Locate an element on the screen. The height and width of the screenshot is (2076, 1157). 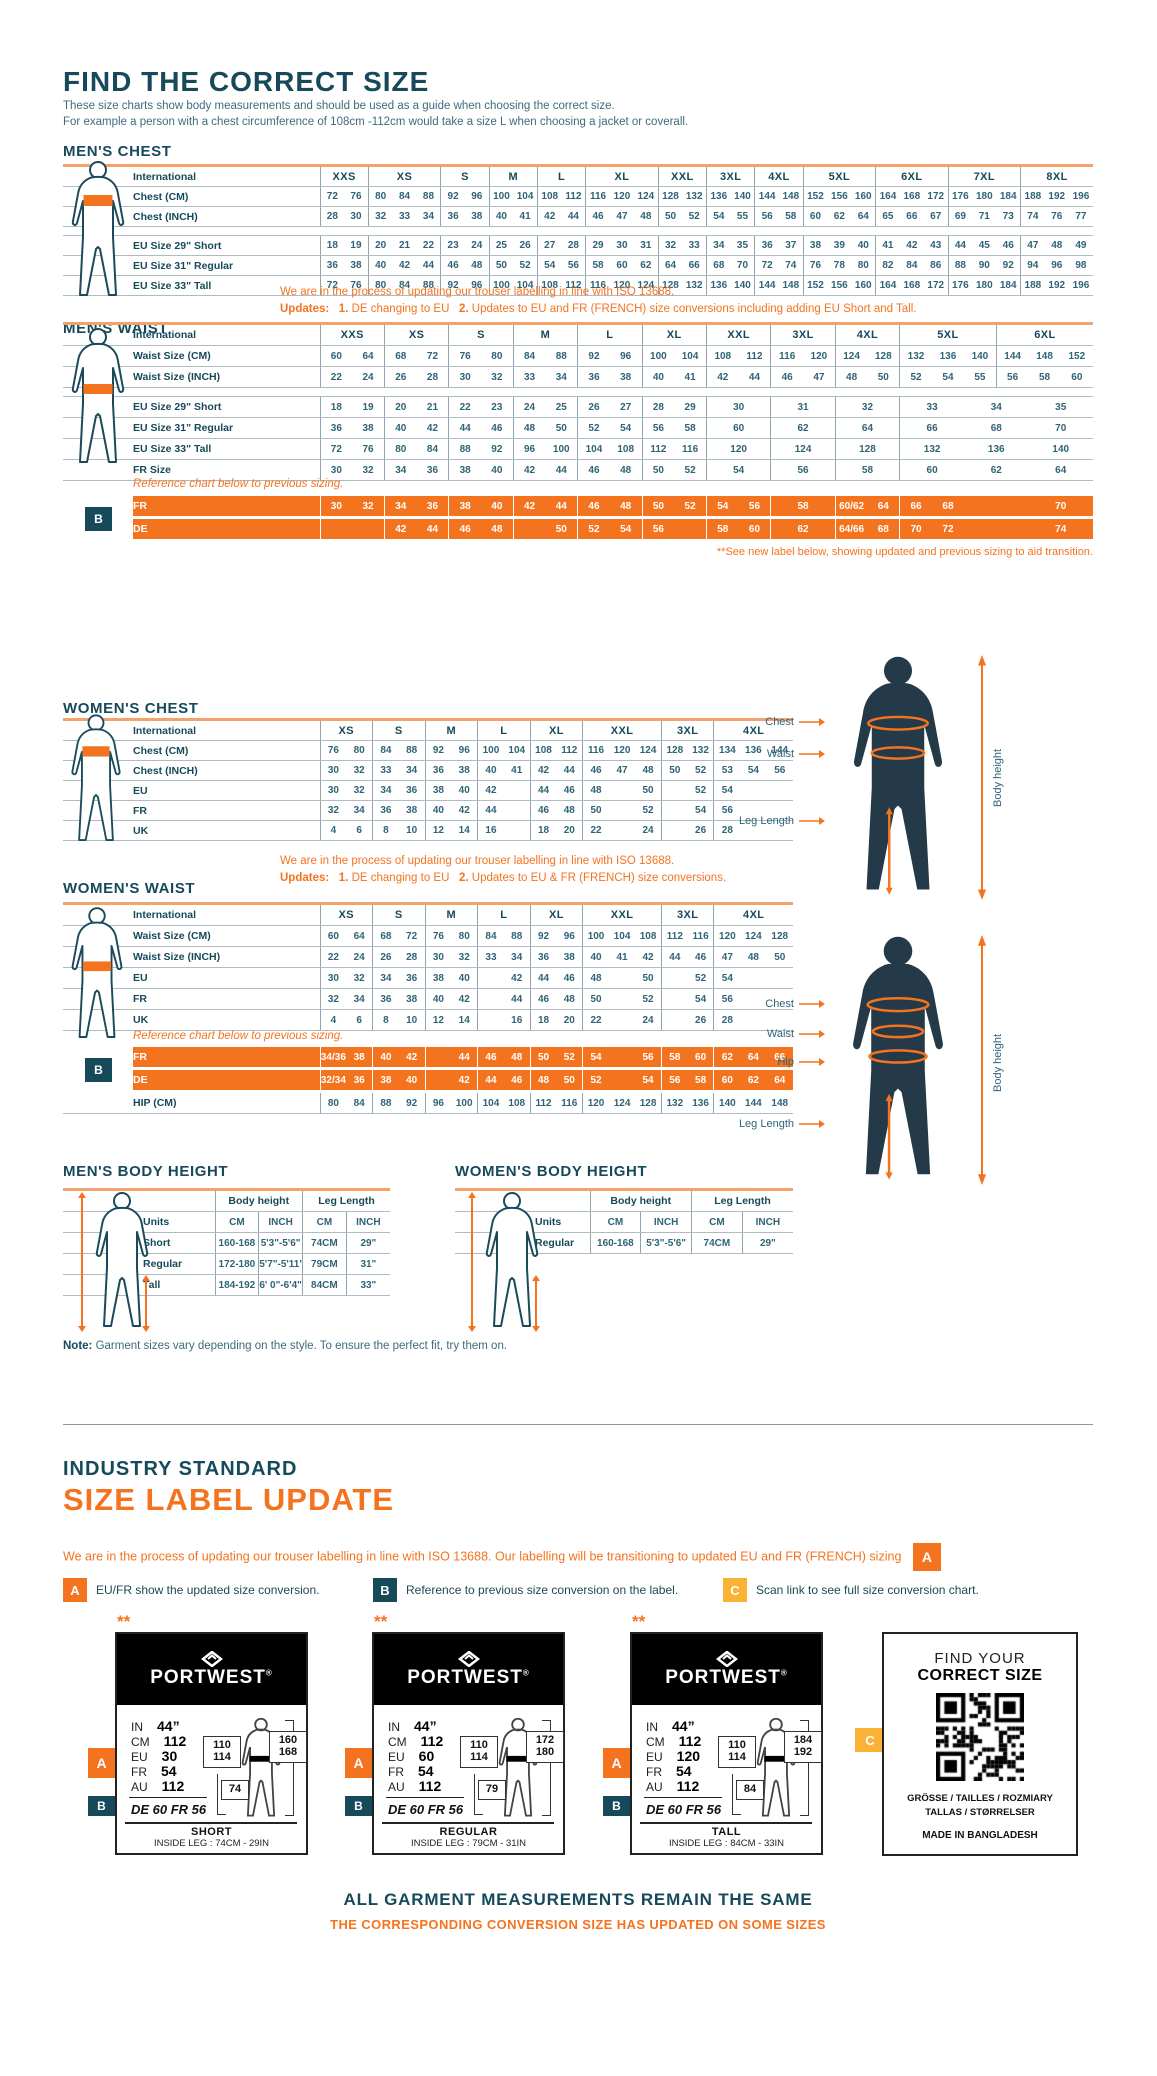
spec-cm: CM 112 is located at coordinates (416, 1741).